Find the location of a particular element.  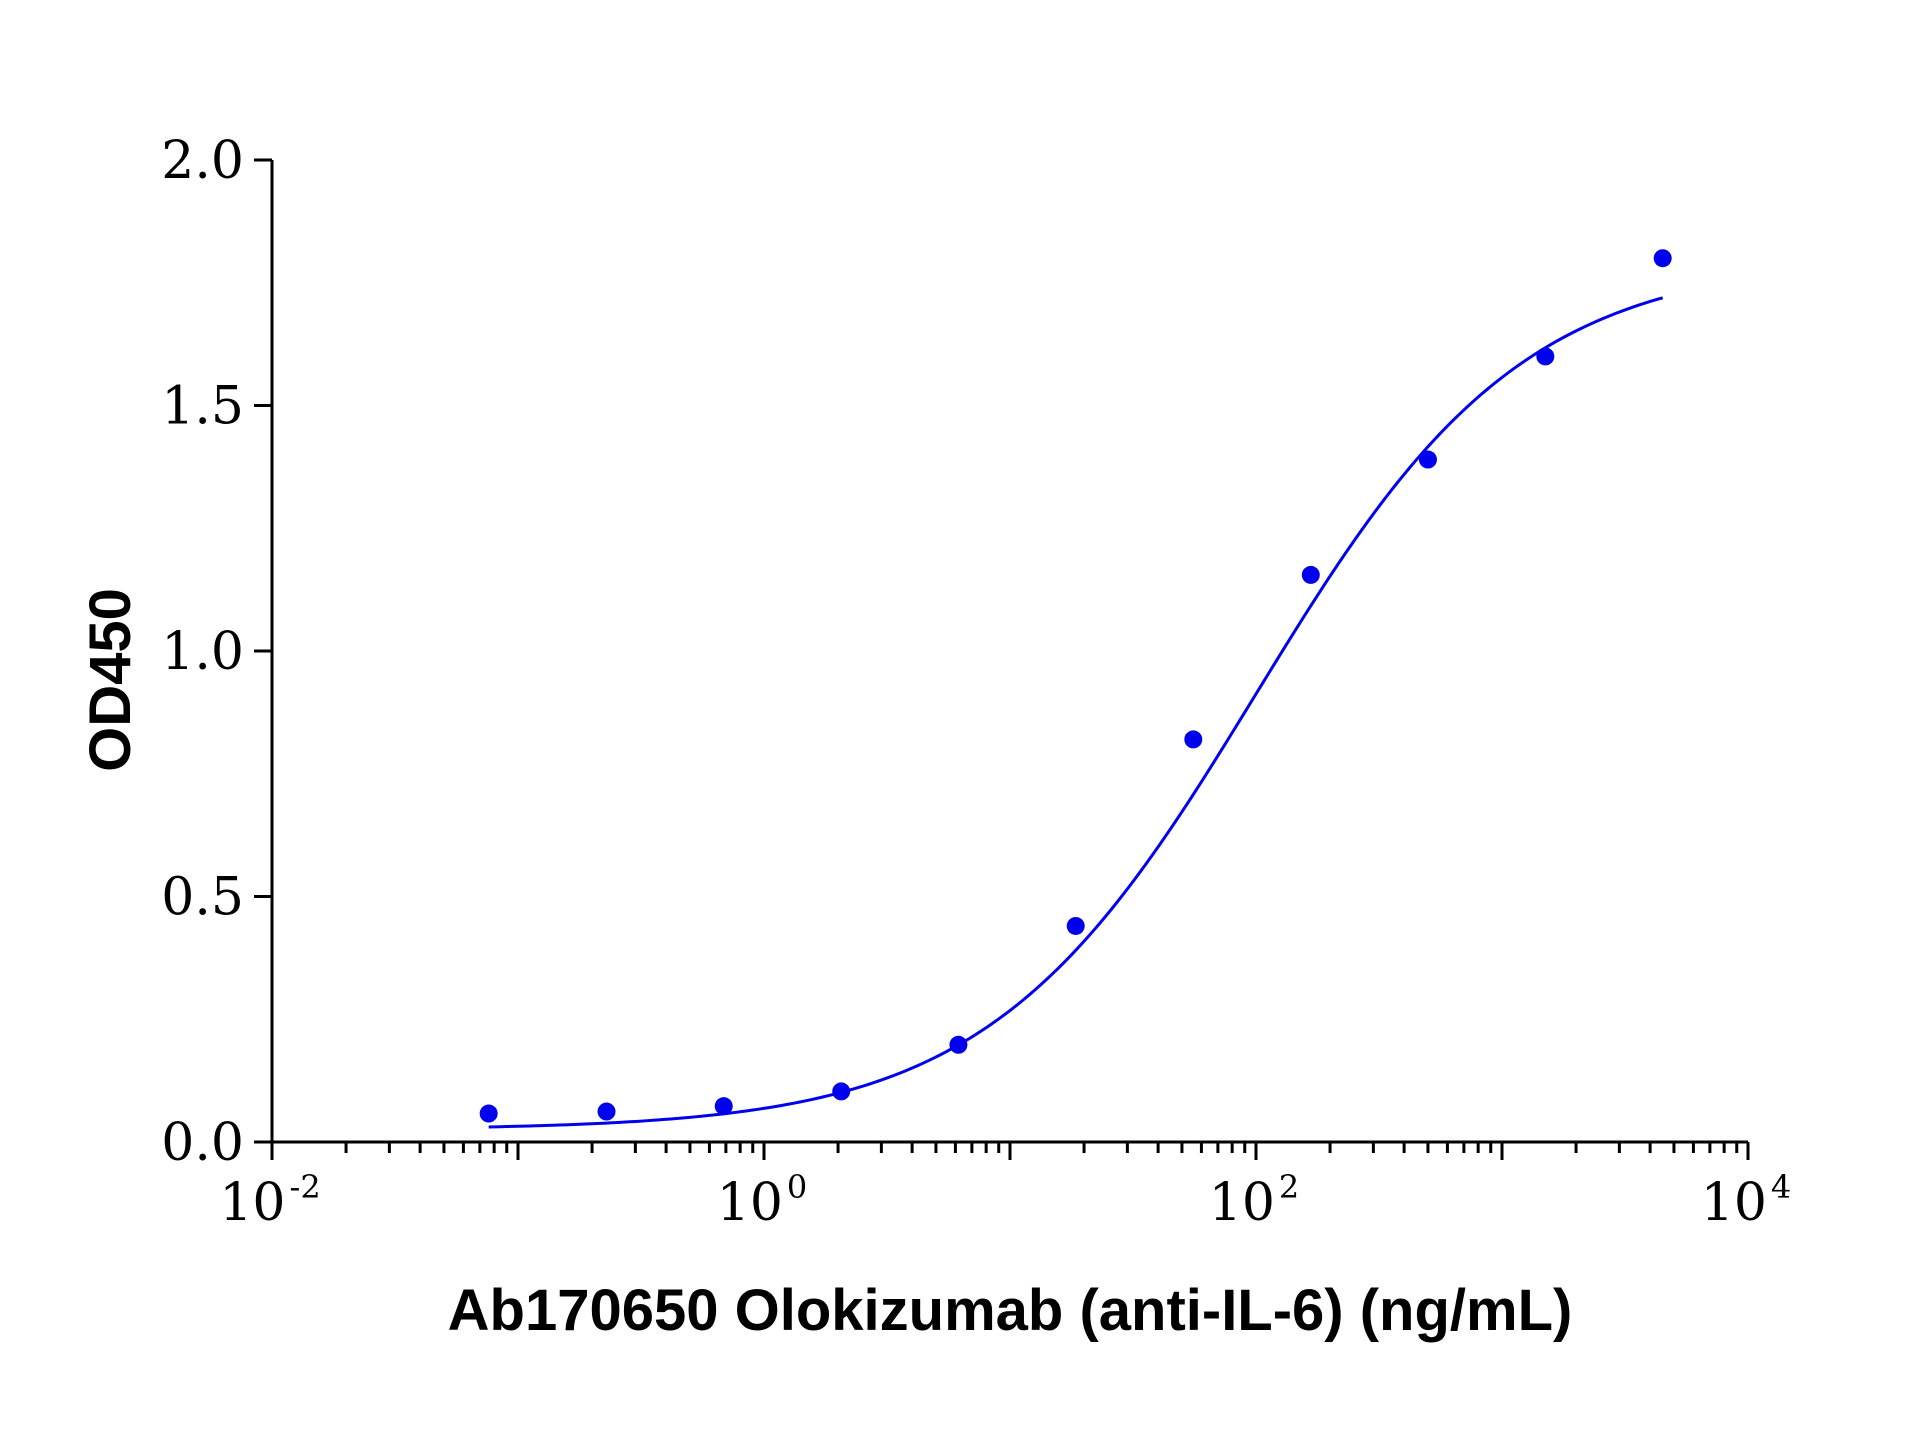

y-tick-label: 1.0 is located at coordinates (202, 652).